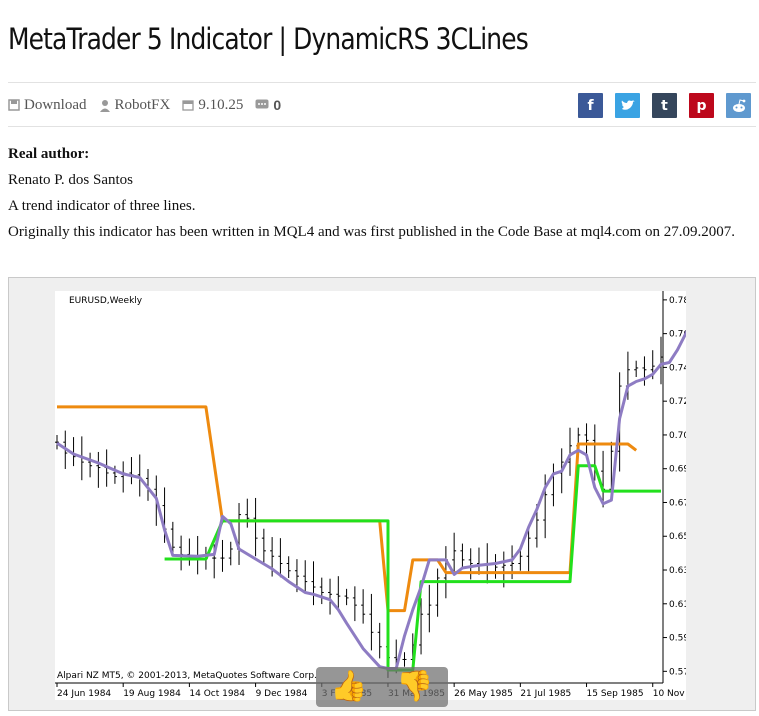 This screenshot has width=759, height=716. What do you see at coordinates (14, 105) in the screenshot?
I see `download-icon` at bounding box center [14, 105].